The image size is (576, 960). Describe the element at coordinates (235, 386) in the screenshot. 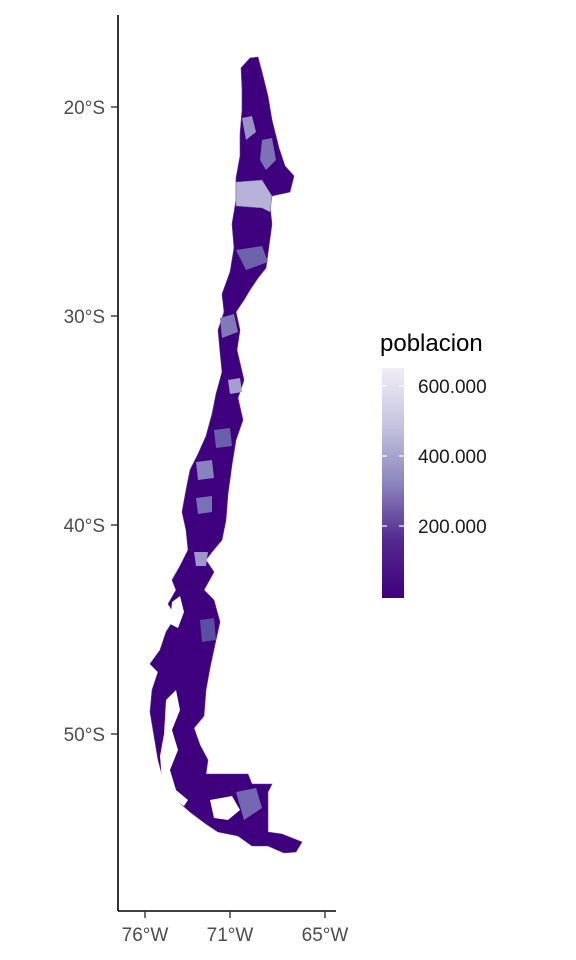

I see `region-santiago` at that location.